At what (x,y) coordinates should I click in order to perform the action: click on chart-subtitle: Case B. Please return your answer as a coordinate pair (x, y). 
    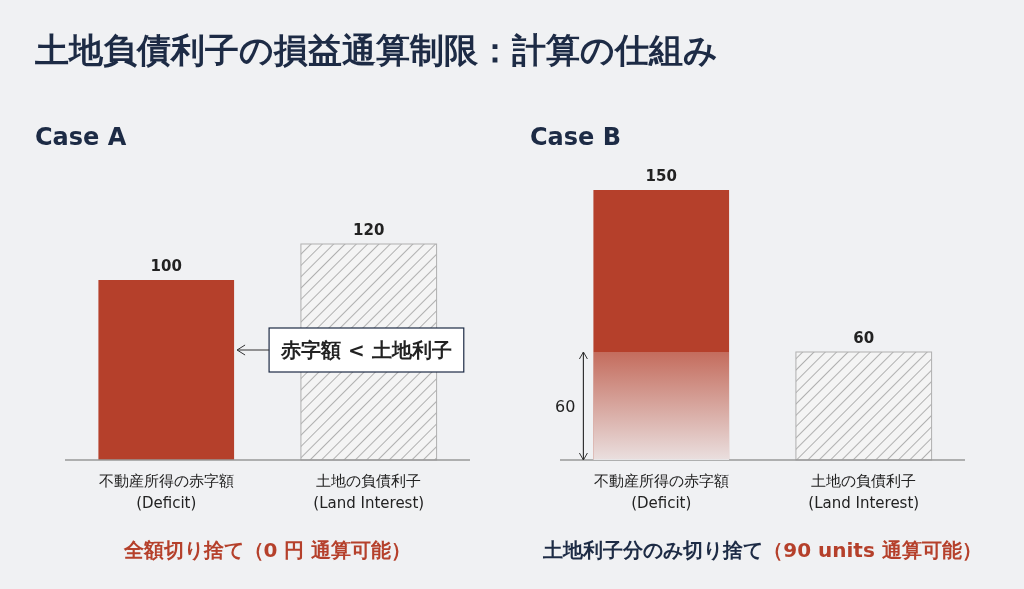
    Looking at the image, I should click on (576, 137).